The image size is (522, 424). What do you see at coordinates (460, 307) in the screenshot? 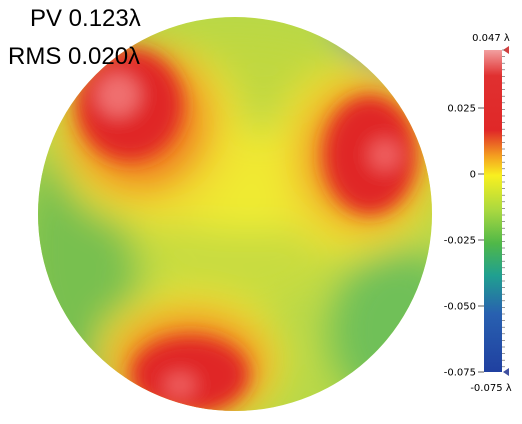
I see `tick-label: -0.050` at bounding box center [460, 307].